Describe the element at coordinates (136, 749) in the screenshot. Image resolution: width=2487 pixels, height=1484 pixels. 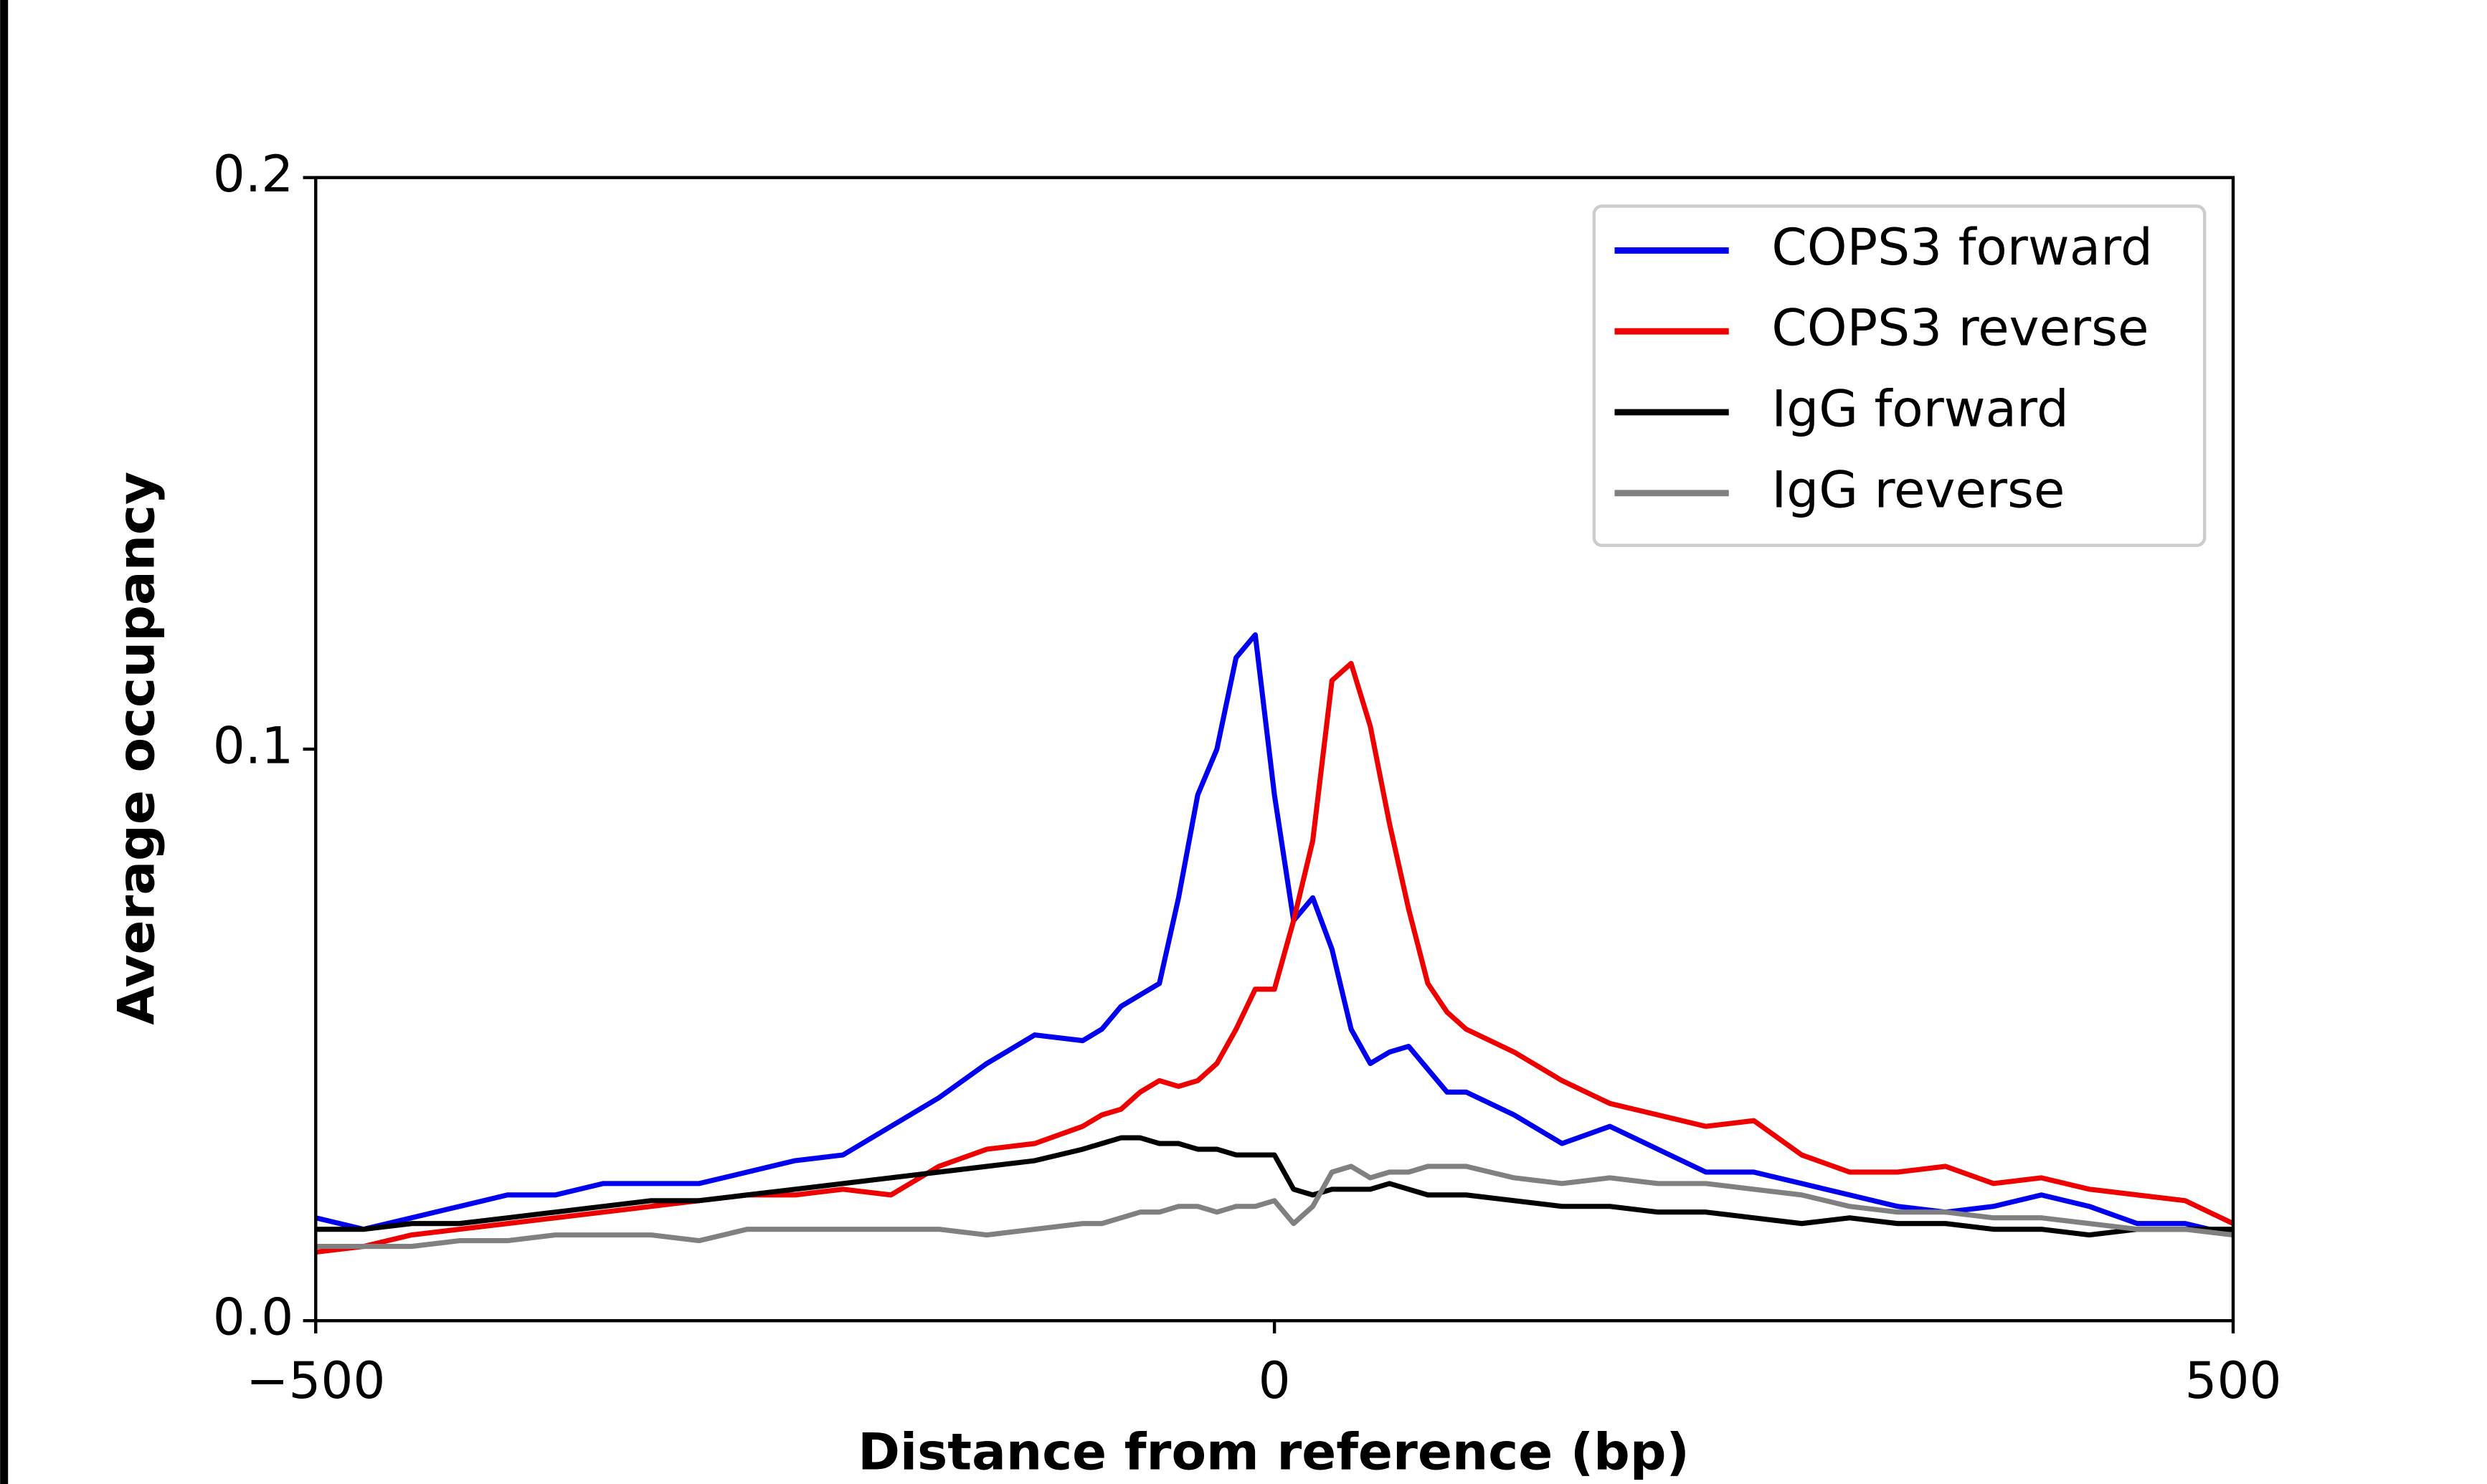
I see `y-axis-label: Average occupancy` at that location.